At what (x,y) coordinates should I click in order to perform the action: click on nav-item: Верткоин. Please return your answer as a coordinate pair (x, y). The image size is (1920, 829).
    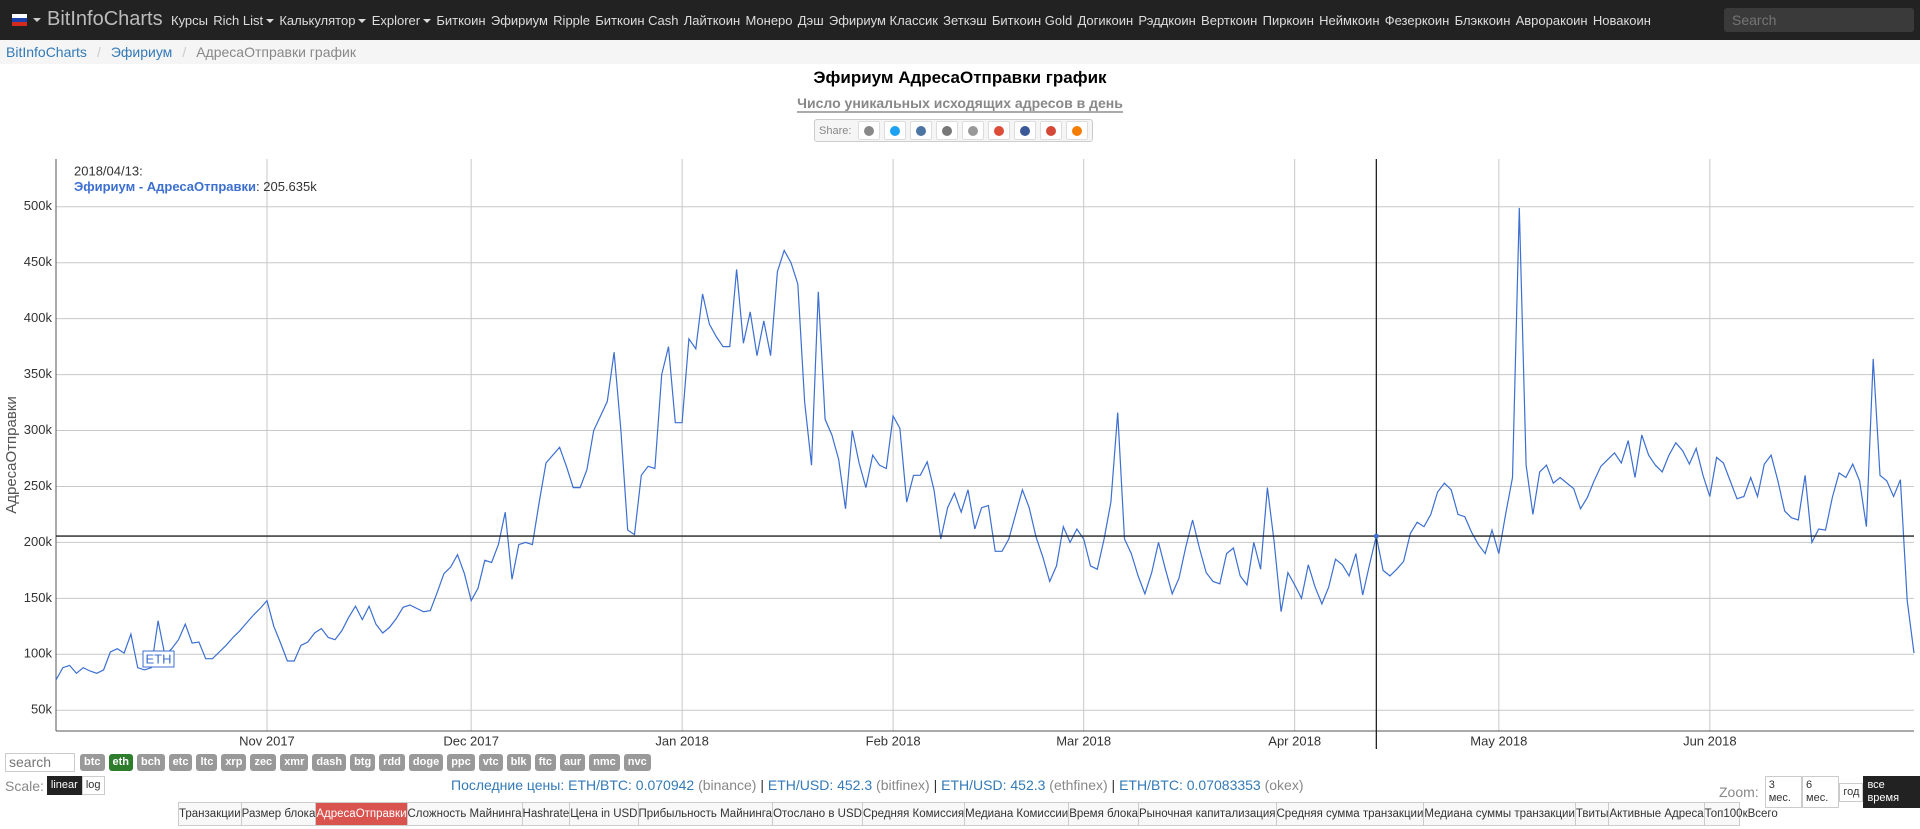
    Looking at the image, I should click on (1229, 20).